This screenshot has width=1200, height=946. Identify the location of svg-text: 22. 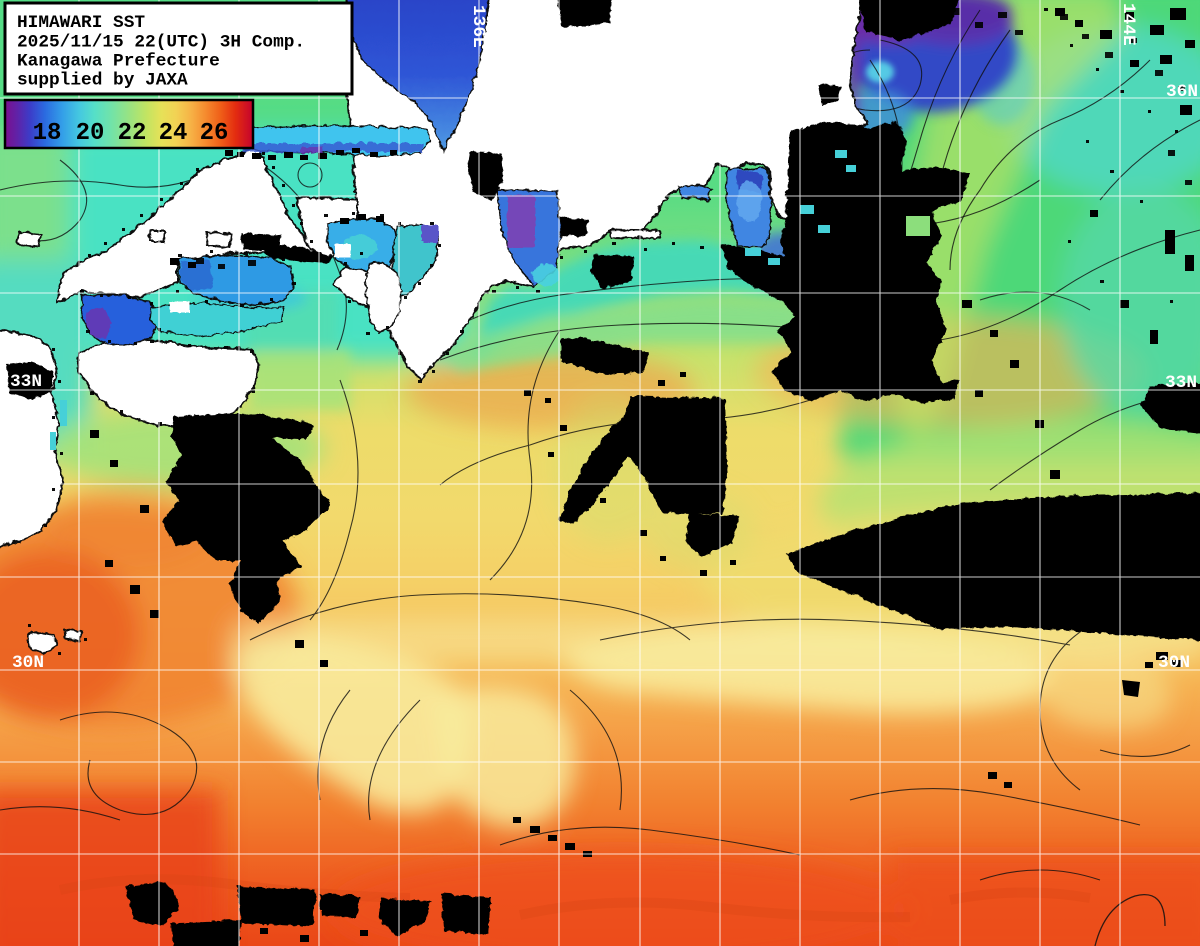
(132, 133).